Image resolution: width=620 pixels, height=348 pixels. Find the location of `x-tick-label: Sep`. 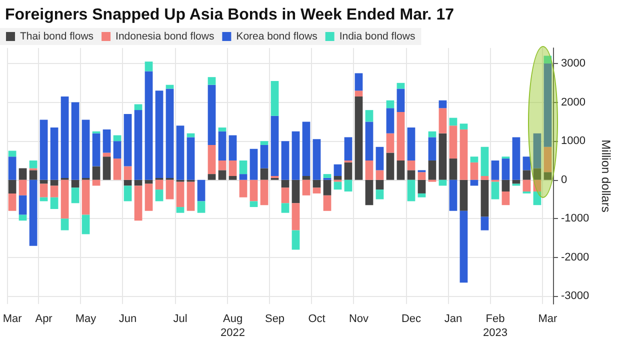

x-tick-label: Sep is located at coordinates (274, 319).